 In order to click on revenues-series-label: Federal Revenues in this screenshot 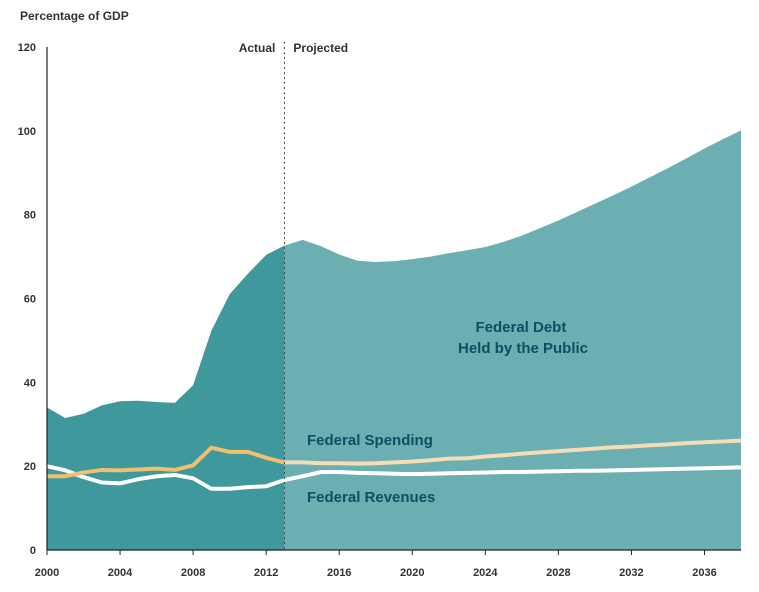, I will do `click(371, 497)`.